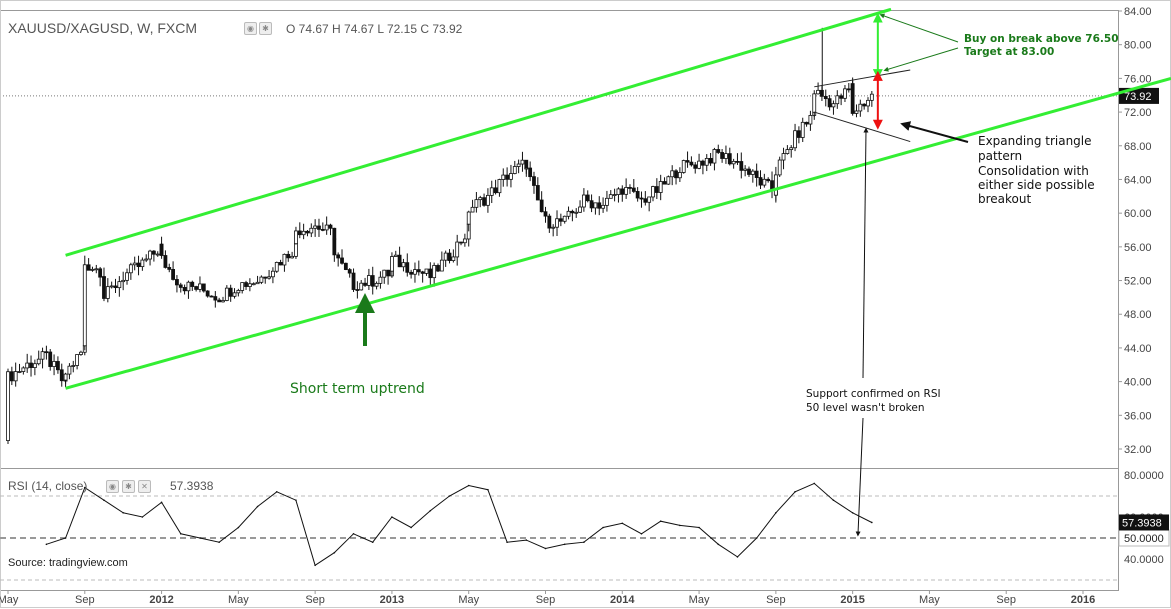  What do you see at coordinates (1138, 113) in the screenshot?
I see `y-tick-label: 72.00` at bounding box center [1138, 113].